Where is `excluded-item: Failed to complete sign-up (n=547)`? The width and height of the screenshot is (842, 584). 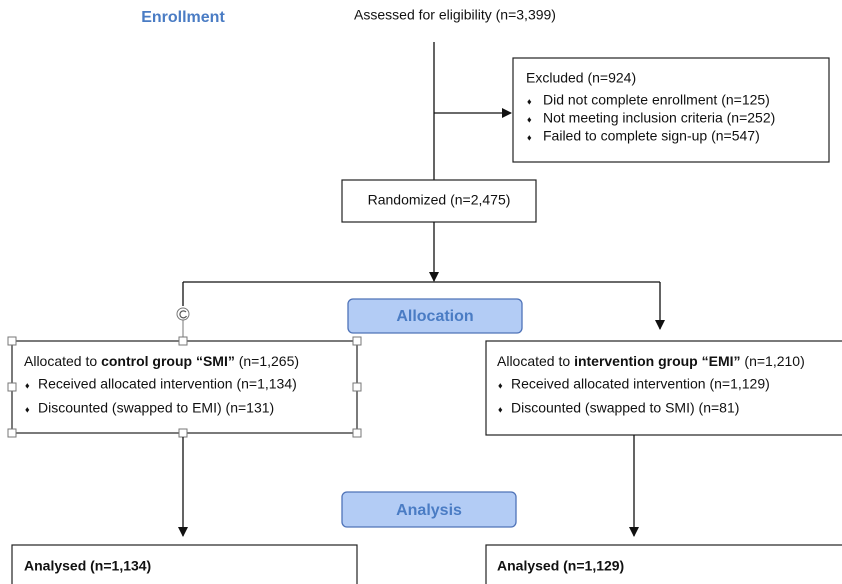
excluded-item: Failed to complete sign-up (n=547) is located at coordinates (651, 136).